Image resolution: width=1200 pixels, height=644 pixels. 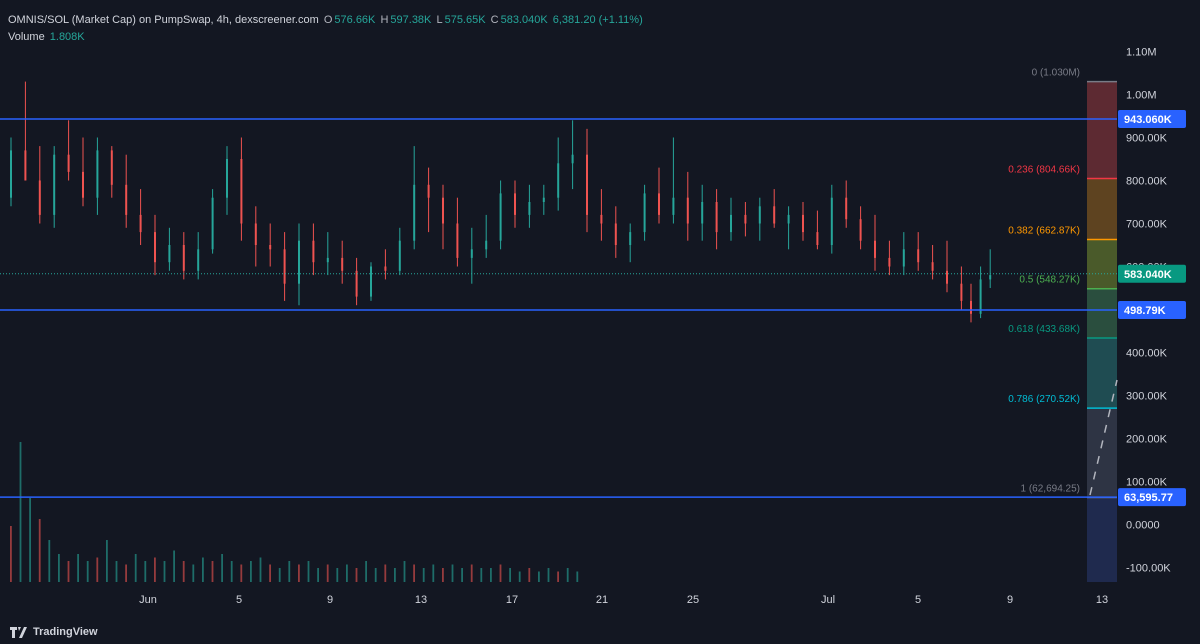 What do you see at coordinates (512, 600) in the screenshot?
I see `x-tick-label: 17` at bounding box center [512, 600].